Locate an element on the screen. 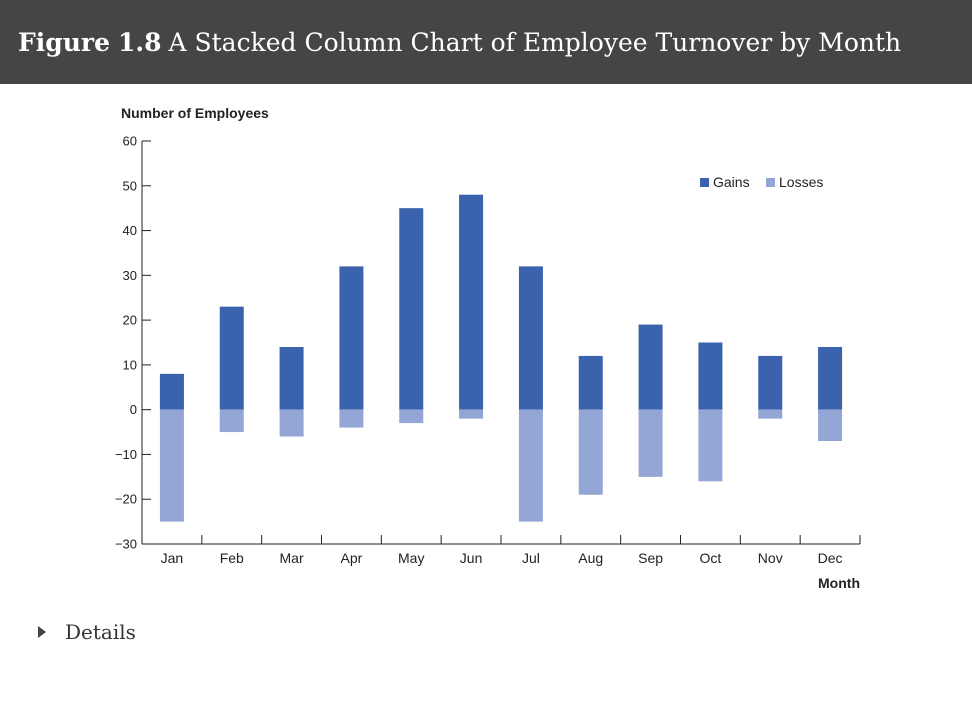 The image size is (972, 707). x-tick-label: Jan is located at coordinates (172, 558).